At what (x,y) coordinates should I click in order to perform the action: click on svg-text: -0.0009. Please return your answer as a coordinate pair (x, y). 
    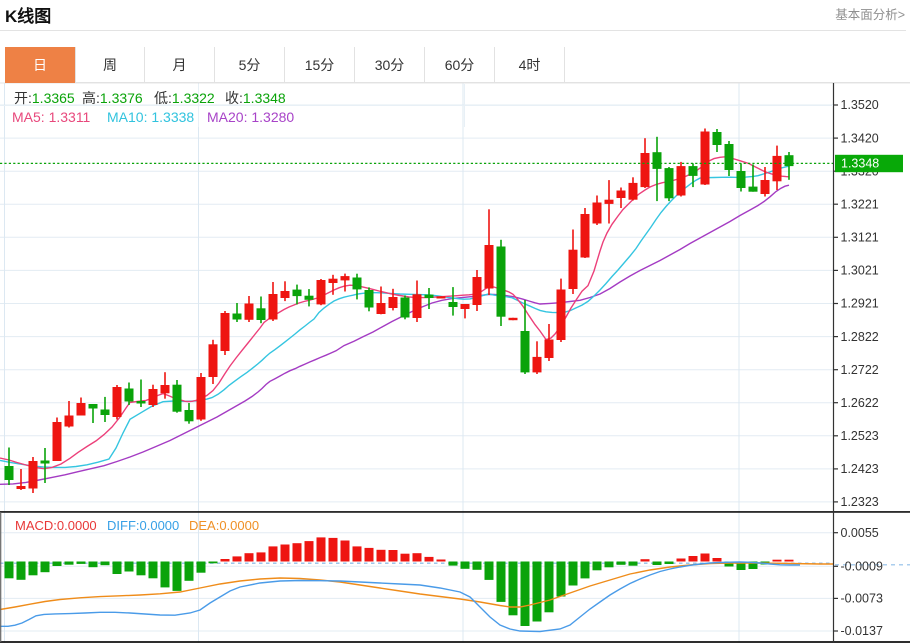
    Looking at the image, I should click on (862, 567).